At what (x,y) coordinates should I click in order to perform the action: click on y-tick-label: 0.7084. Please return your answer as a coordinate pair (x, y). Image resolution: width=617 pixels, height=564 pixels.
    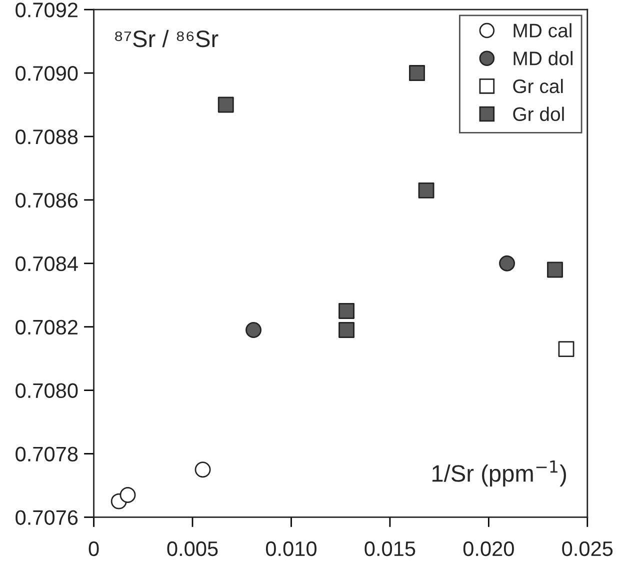
    Looking at the image, I should click on (47, 264).